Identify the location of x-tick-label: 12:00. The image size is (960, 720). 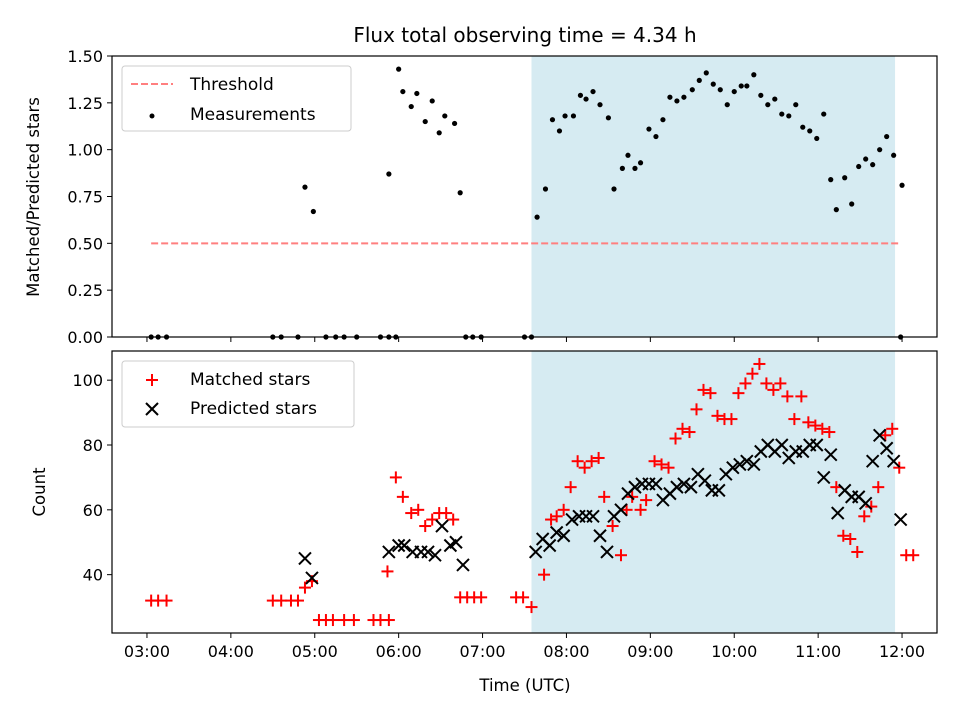
(902, 651).